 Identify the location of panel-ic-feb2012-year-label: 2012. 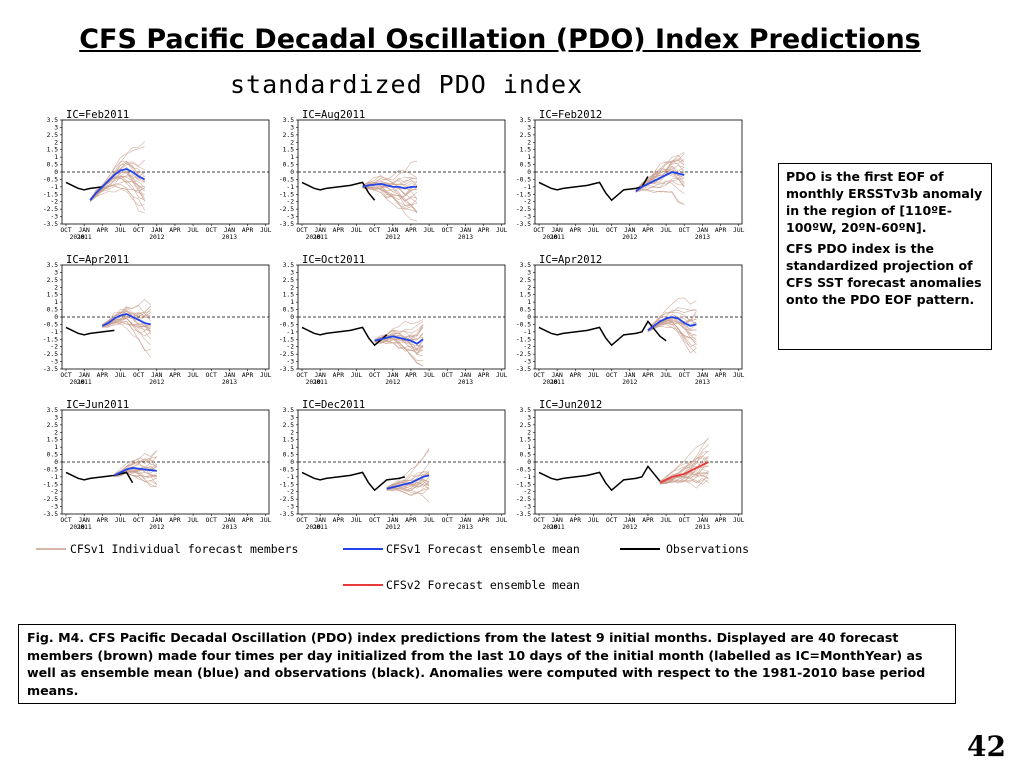
(629, 237).